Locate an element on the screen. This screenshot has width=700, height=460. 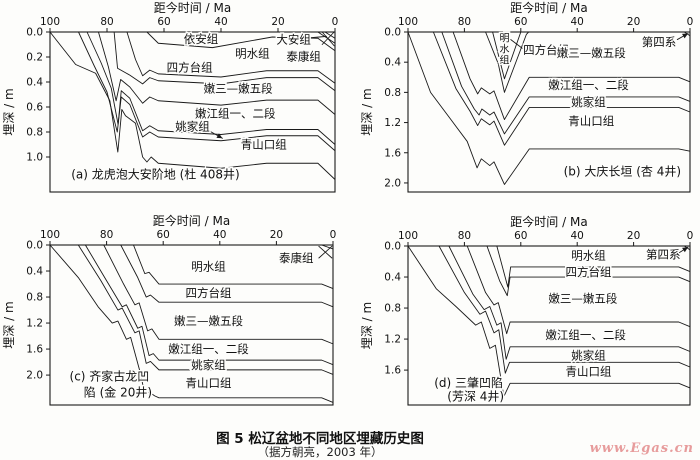
figure-caption-source: （据方朝亮，2003 年） is located at coordinates (320, 452).